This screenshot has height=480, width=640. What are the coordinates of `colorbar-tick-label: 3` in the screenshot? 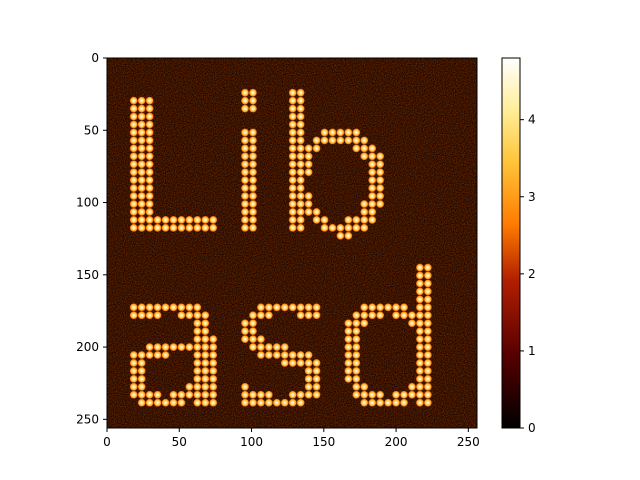 It's located at (532, 197).